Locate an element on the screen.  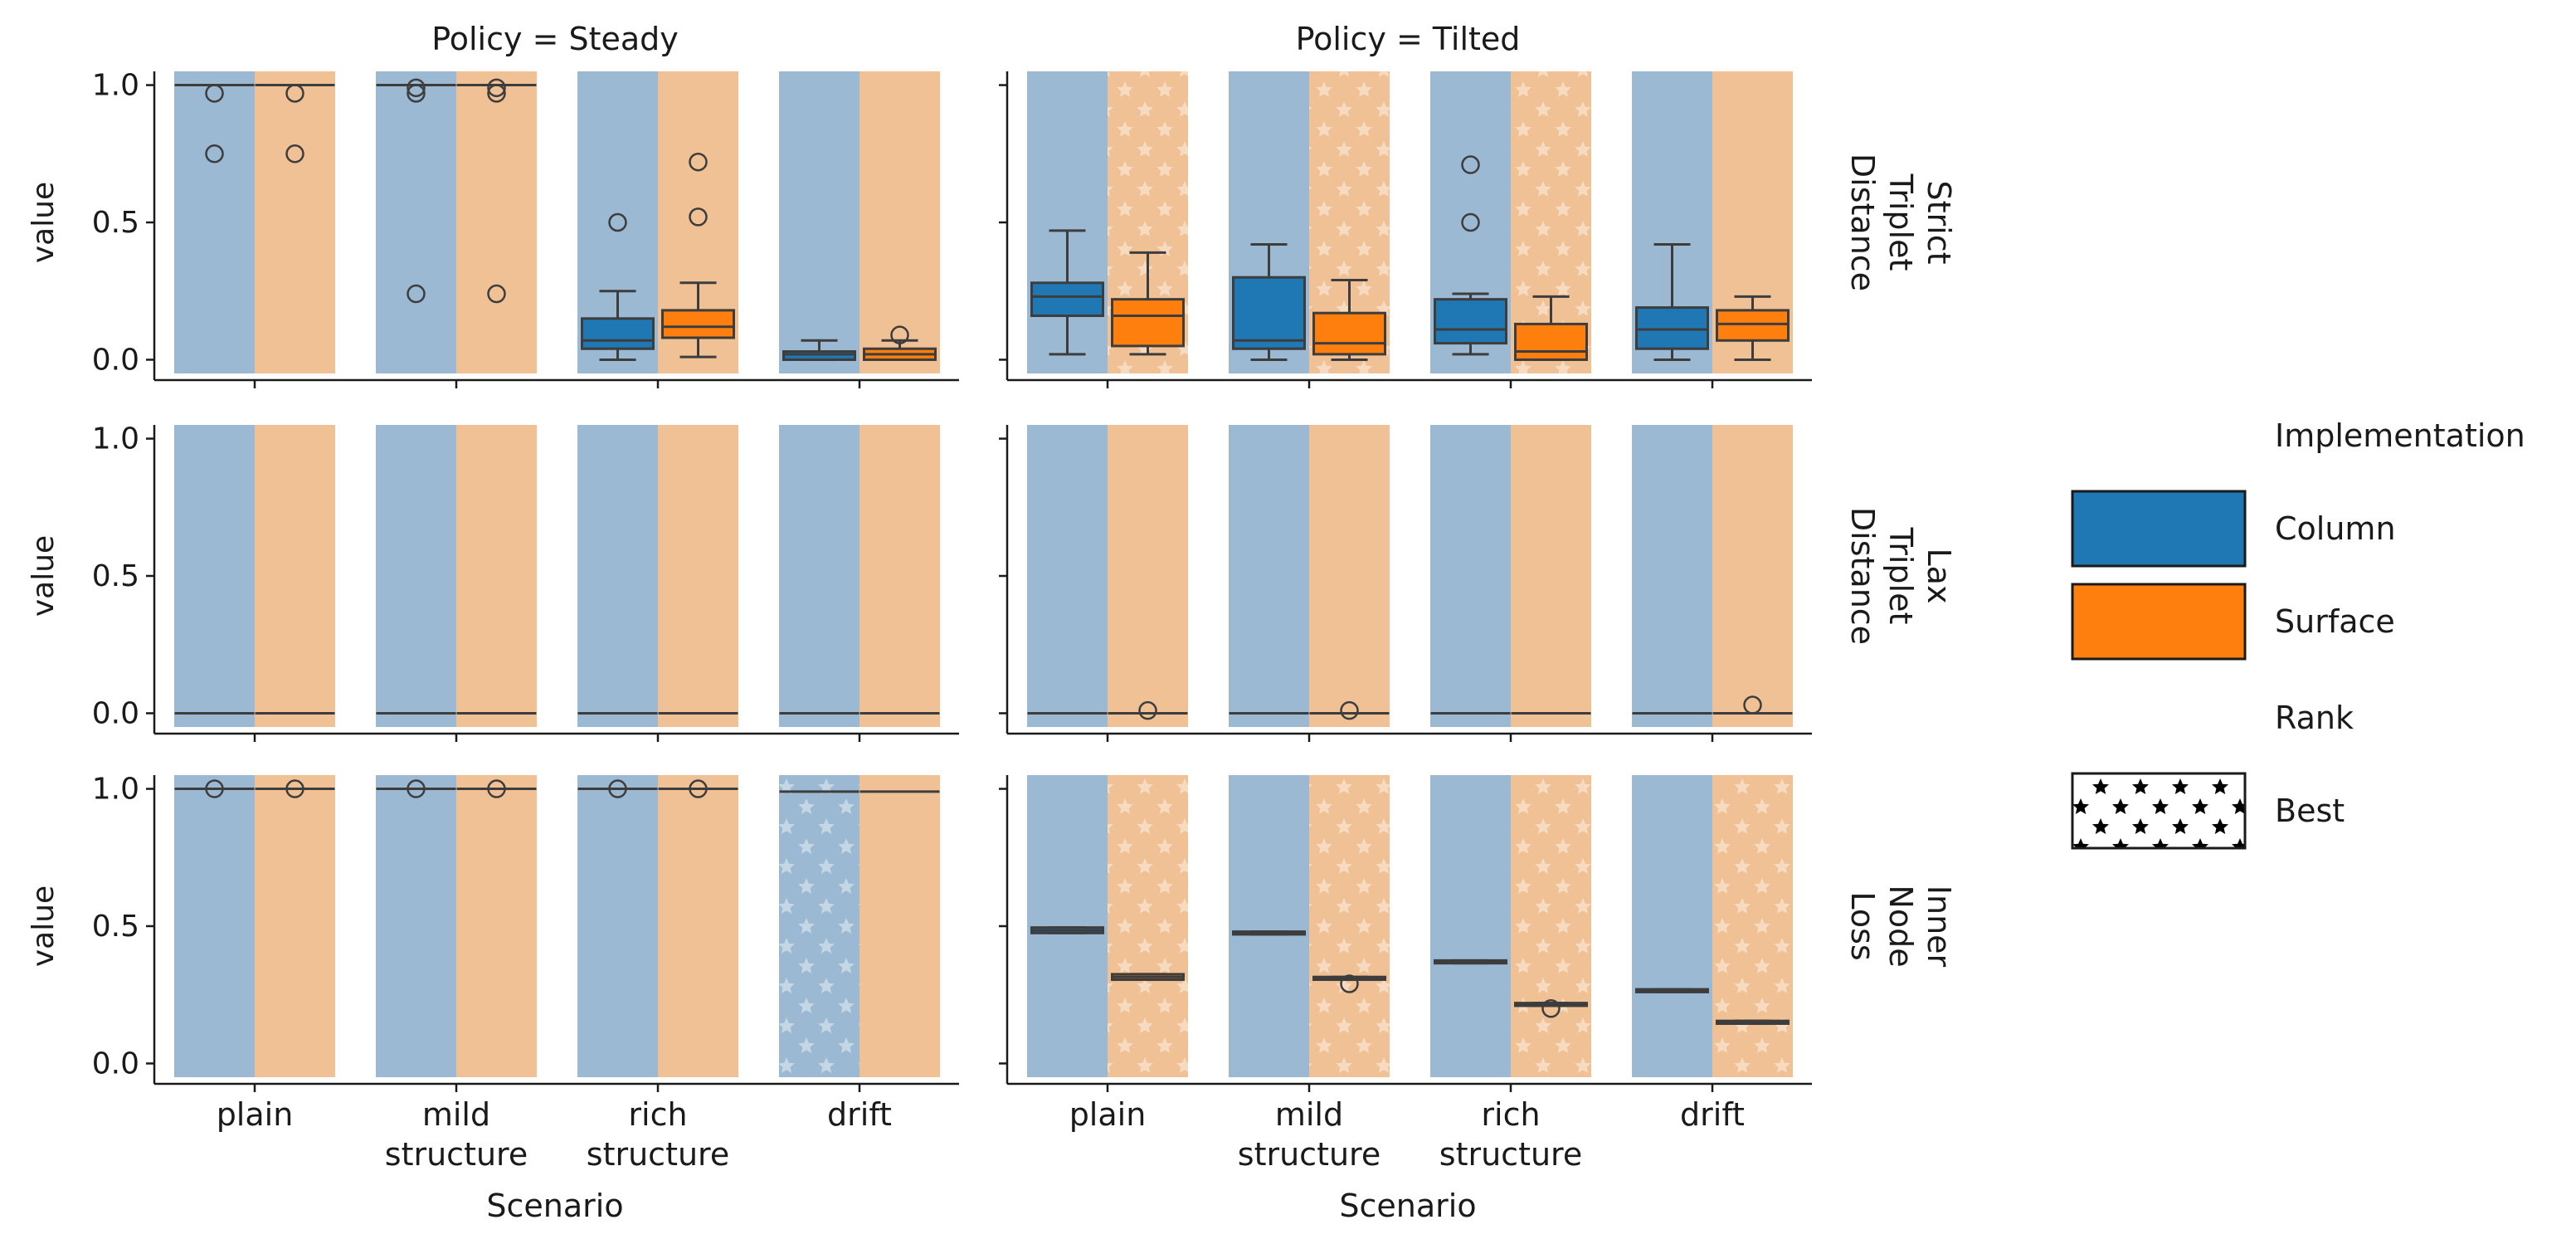
row-facet-title-line: Loss is located at coordinates (1862, 925).